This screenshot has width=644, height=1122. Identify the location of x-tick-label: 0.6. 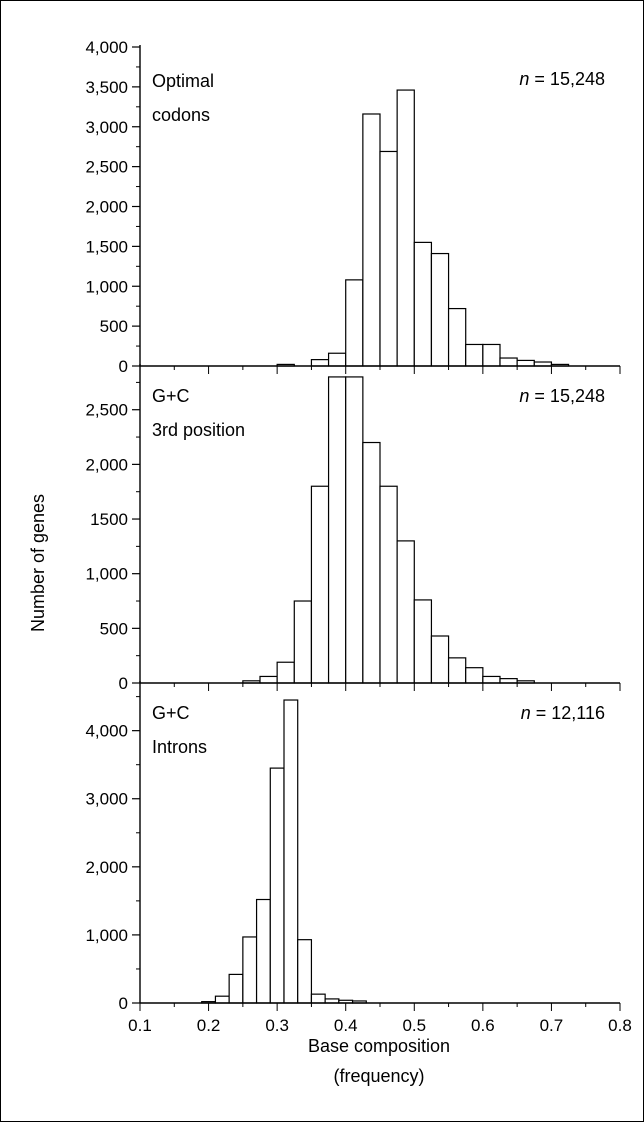
(483, 1025).